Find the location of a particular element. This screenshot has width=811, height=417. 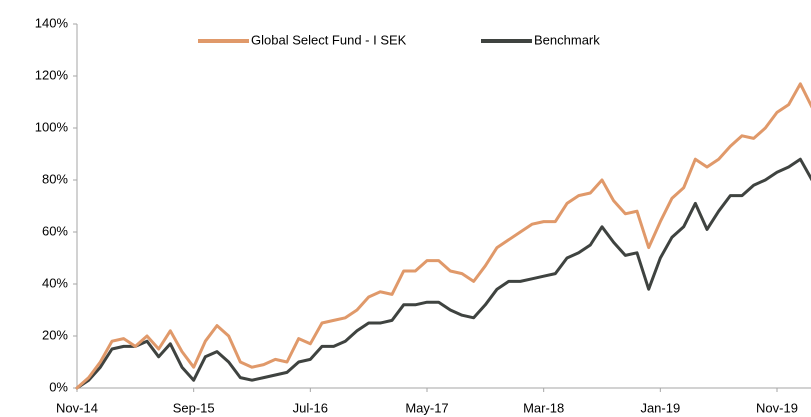

y-tick-label: 140% is located at coordinates (52, 22).